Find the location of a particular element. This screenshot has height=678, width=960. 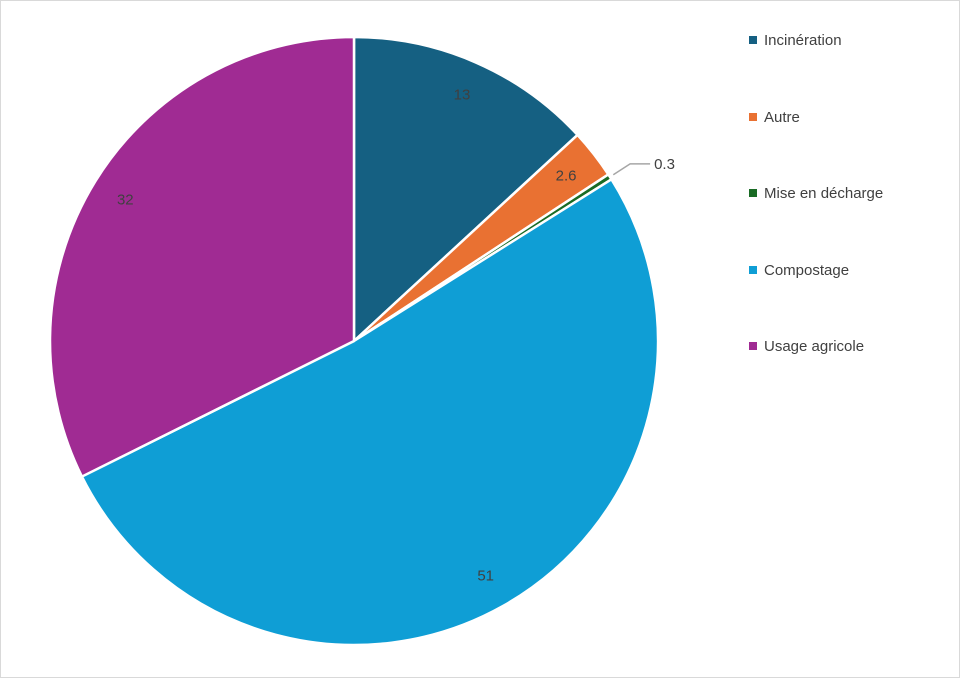

data-label-3: 51 is located at coordinates (485, 576).